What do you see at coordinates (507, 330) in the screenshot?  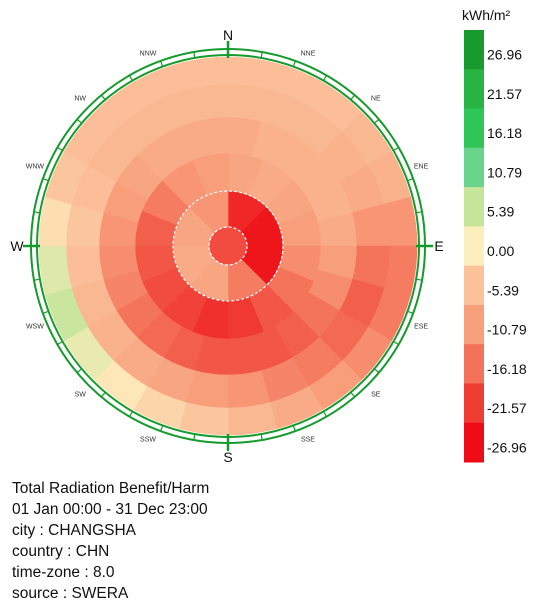 I see `legend-tick-7: -10.79` at bounding box center [507, 330].